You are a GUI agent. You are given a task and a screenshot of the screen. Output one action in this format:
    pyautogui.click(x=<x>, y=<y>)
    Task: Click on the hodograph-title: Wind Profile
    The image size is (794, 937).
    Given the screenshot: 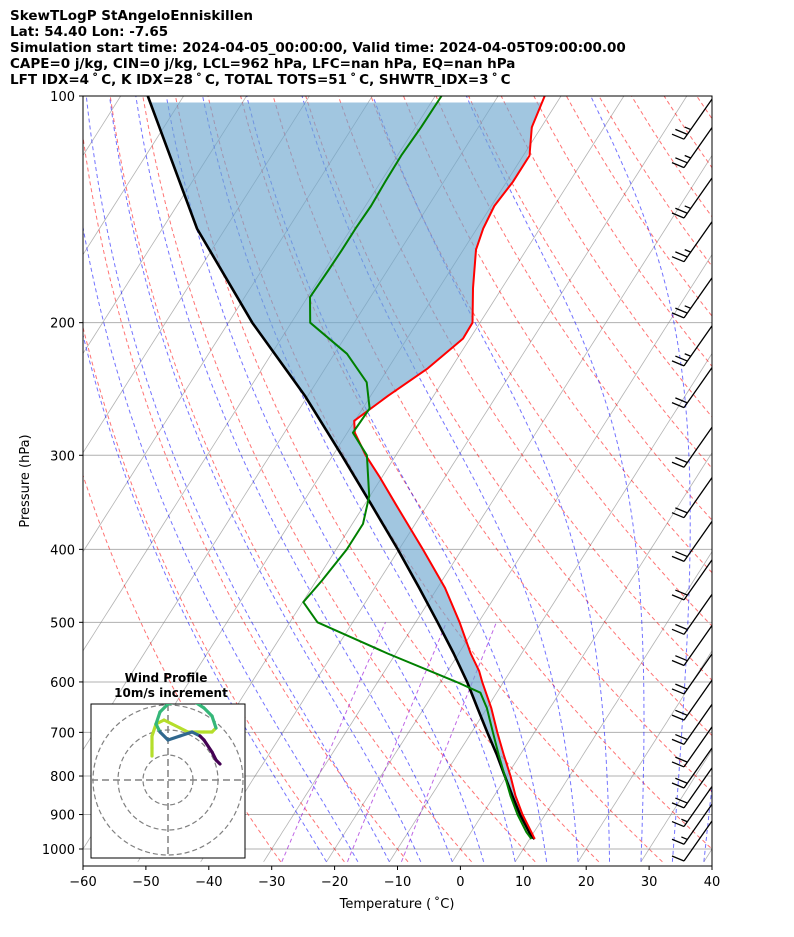 What is the action you would take?
    pyautogui.click(x=166, y=678)
    